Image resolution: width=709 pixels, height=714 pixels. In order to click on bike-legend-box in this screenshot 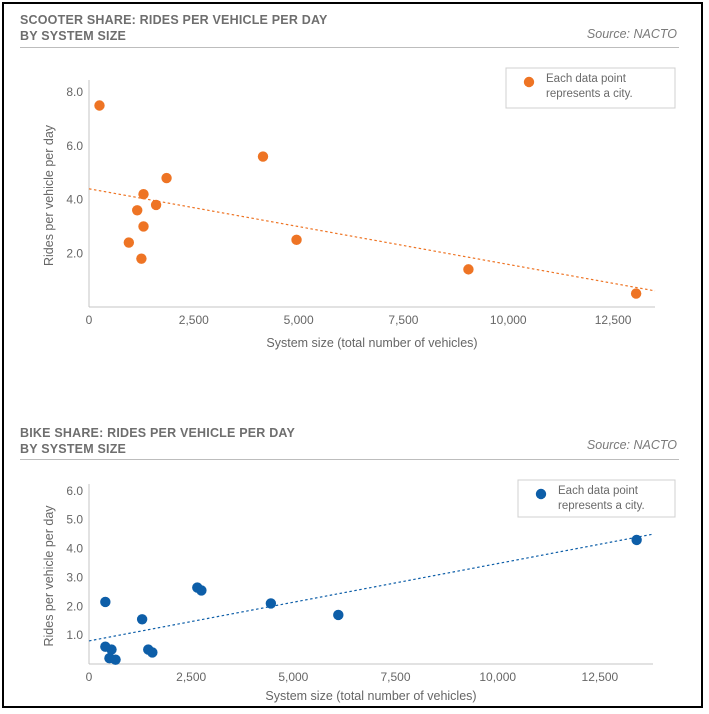, I will do `click(596, 498)`.